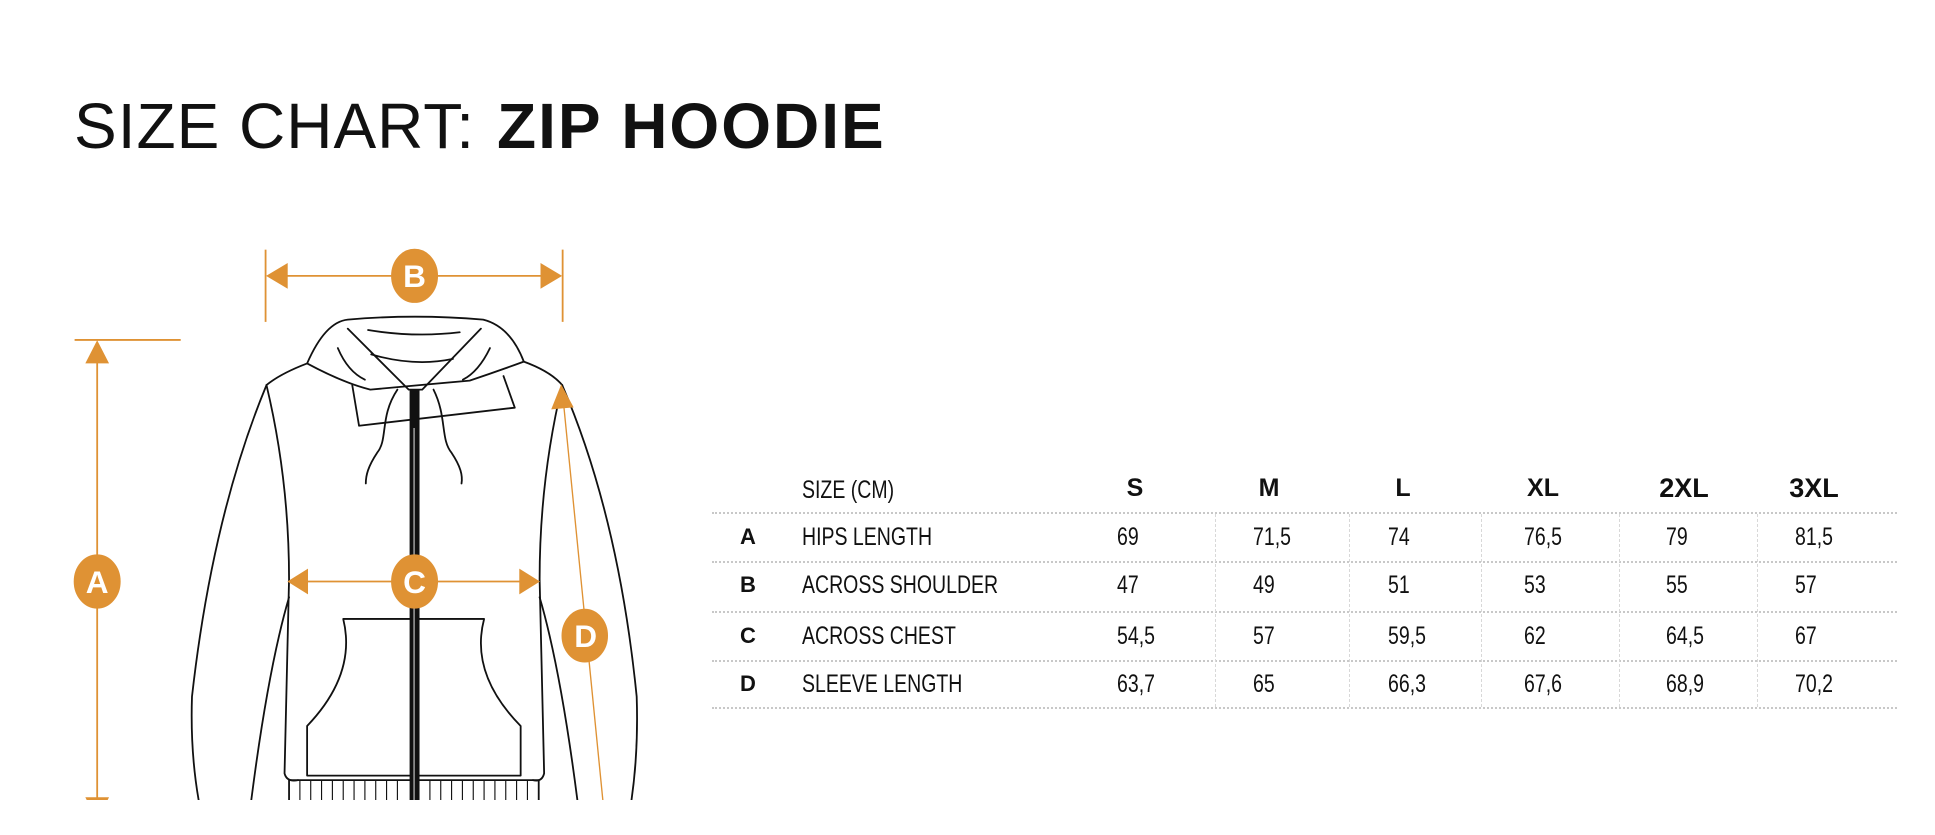  Describe the element at coordinates (274, 126) in the screenshot. I see `title-prefix: SIZE CHART:` at that location.